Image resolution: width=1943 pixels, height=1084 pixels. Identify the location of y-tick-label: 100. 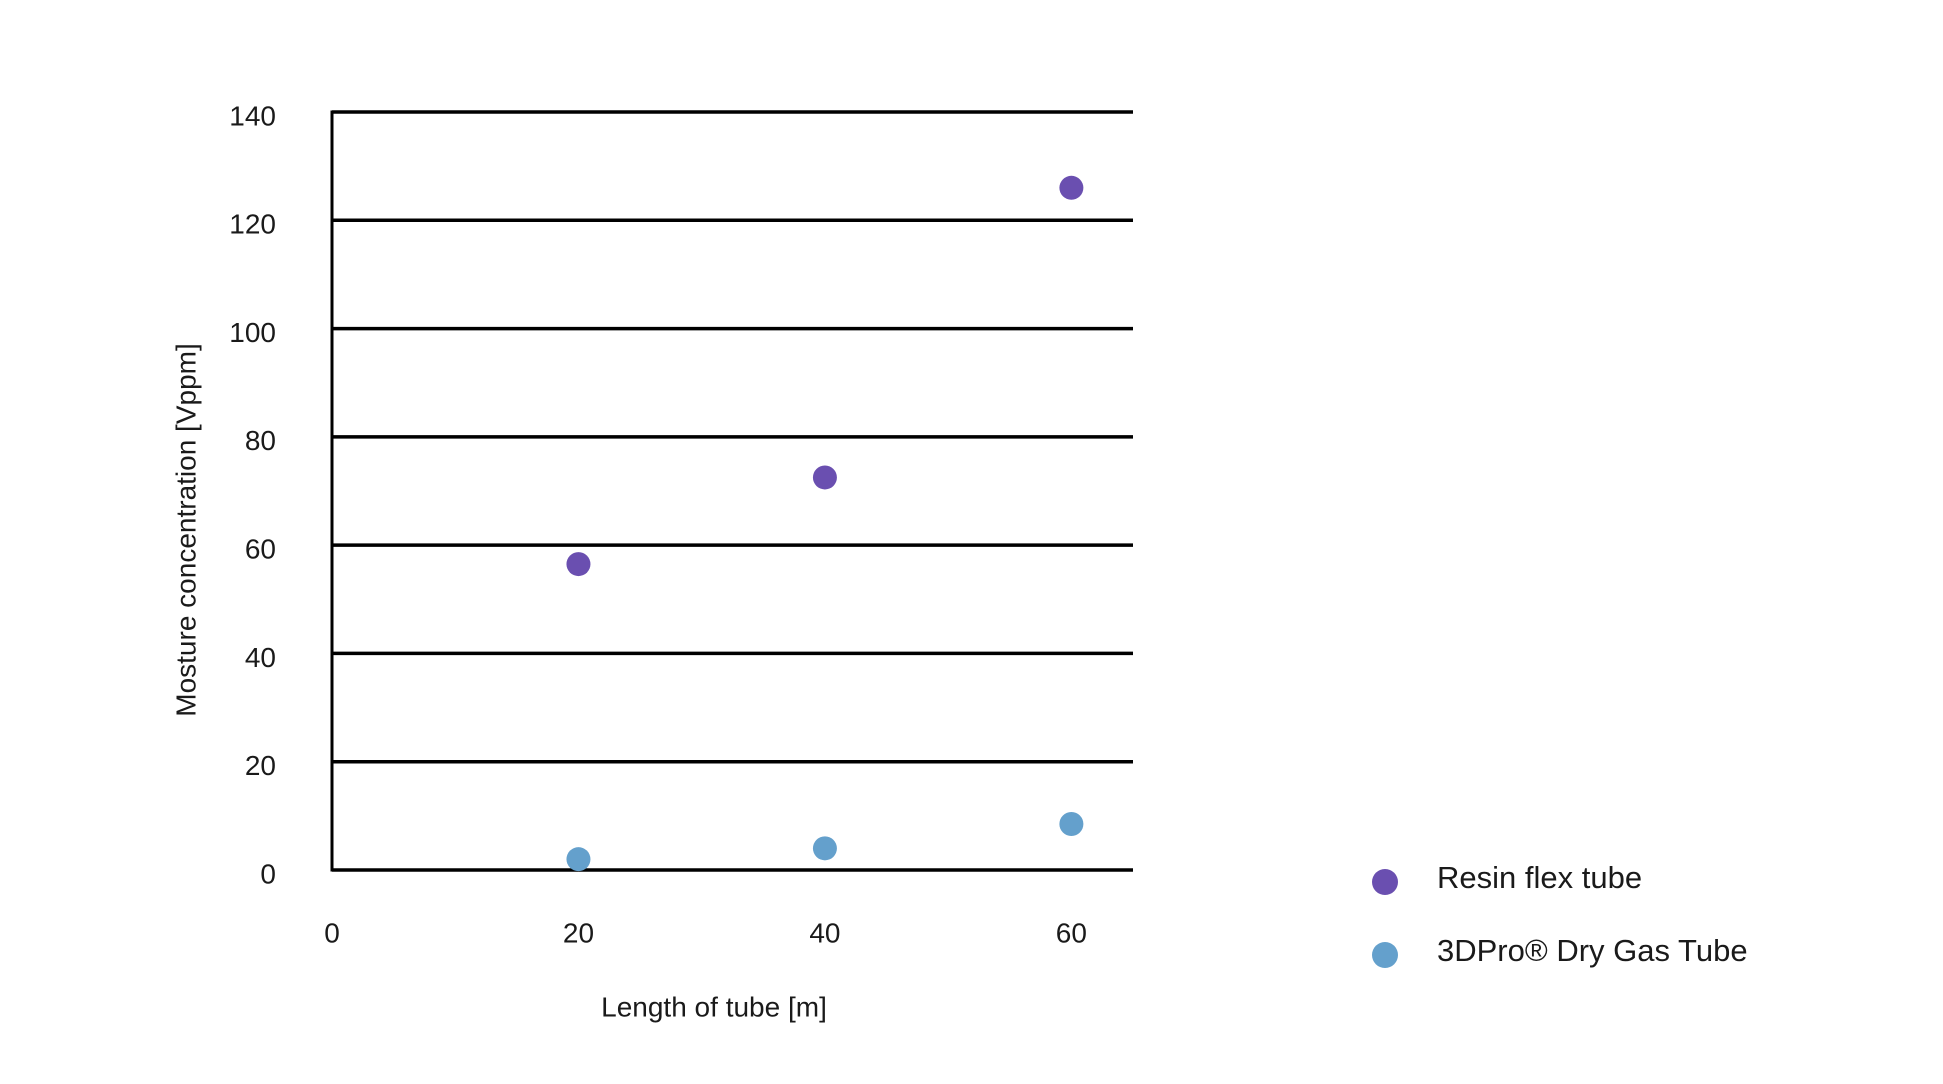
(252, 332).